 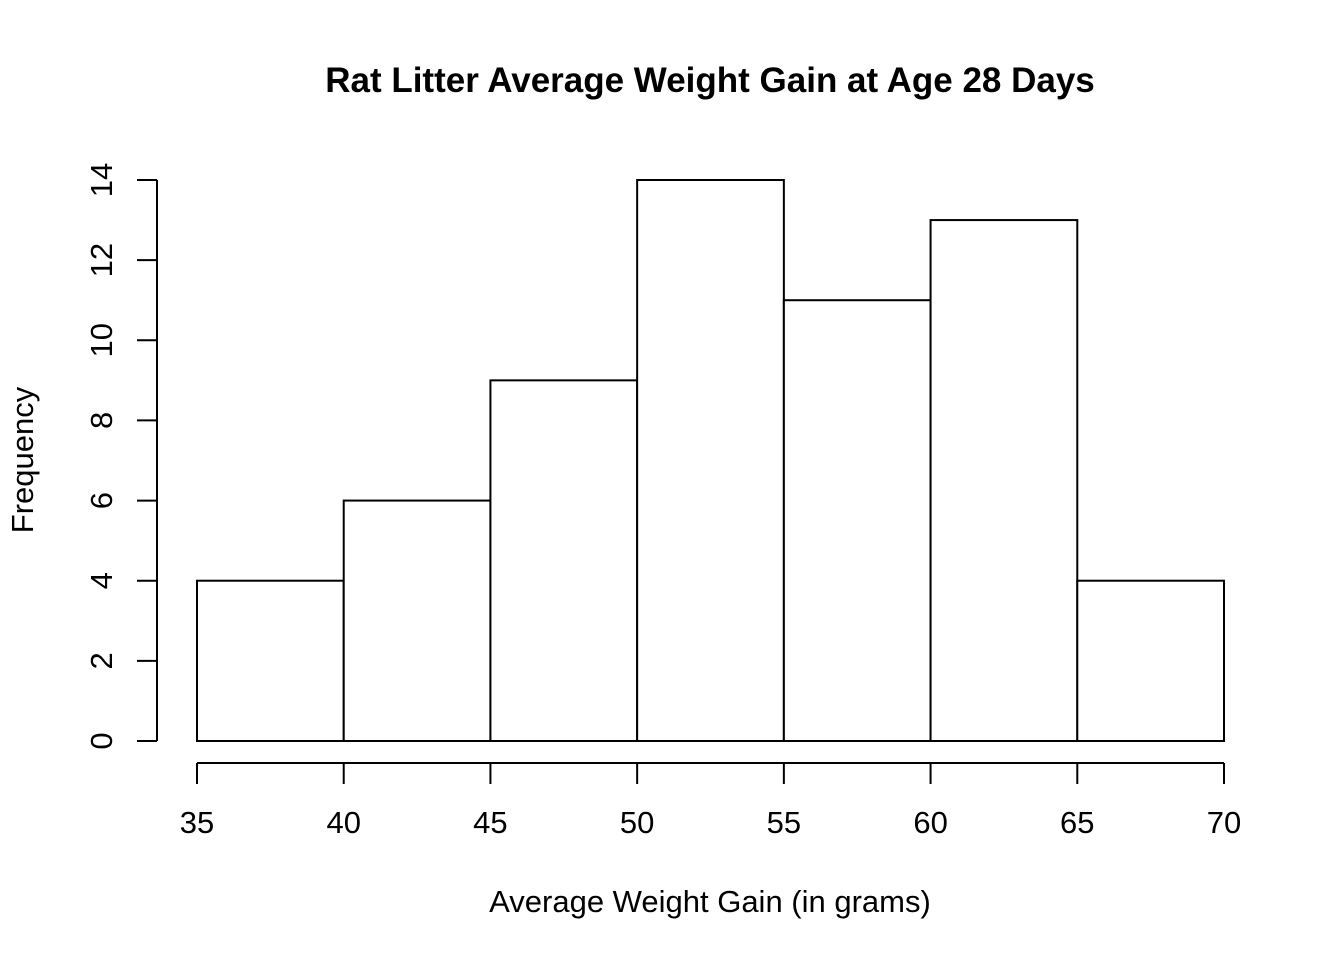 I want to click on y-axis-tick-label: 10, so click(x=101, y=340).